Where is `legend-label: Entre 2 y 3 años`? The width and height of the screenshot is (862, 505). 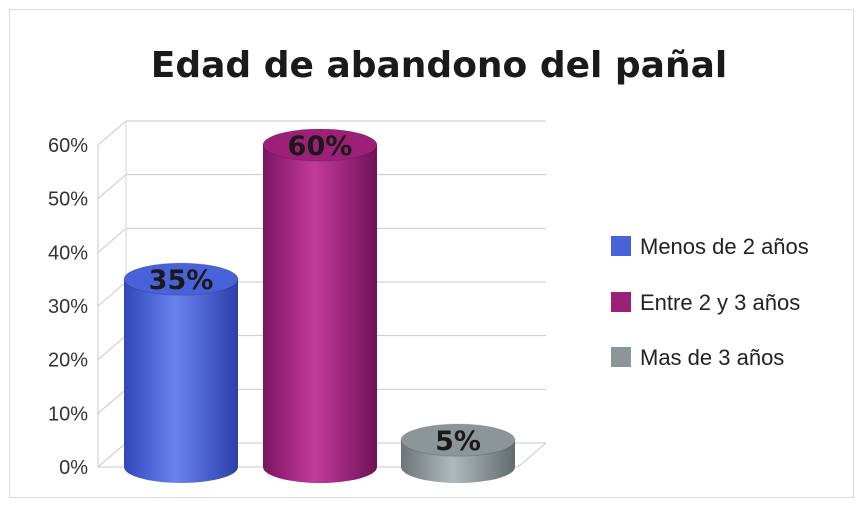
legend-label: Entre 2 y 3 años is located at coordinates (720, 302).